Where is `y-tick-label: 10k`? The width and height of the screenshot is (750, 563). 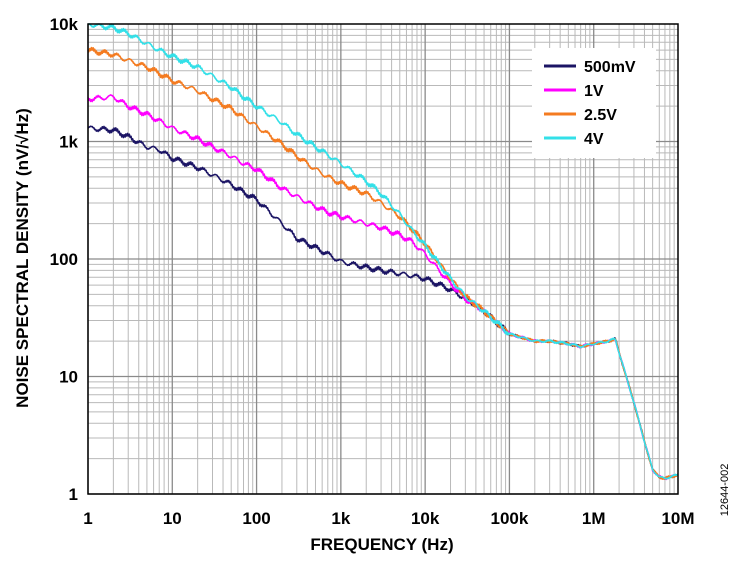 y-tick-label: 10k is located at coordinates (64, 24).